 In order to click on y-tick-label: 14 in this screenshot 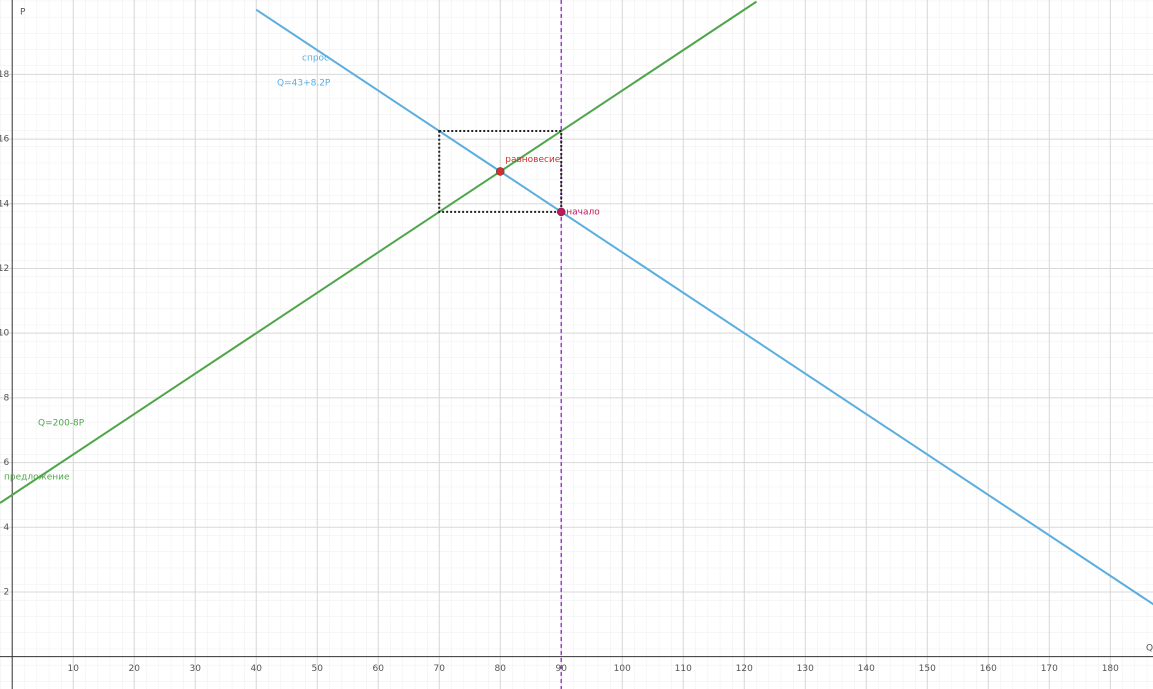, I will do `click(4, 204)`.